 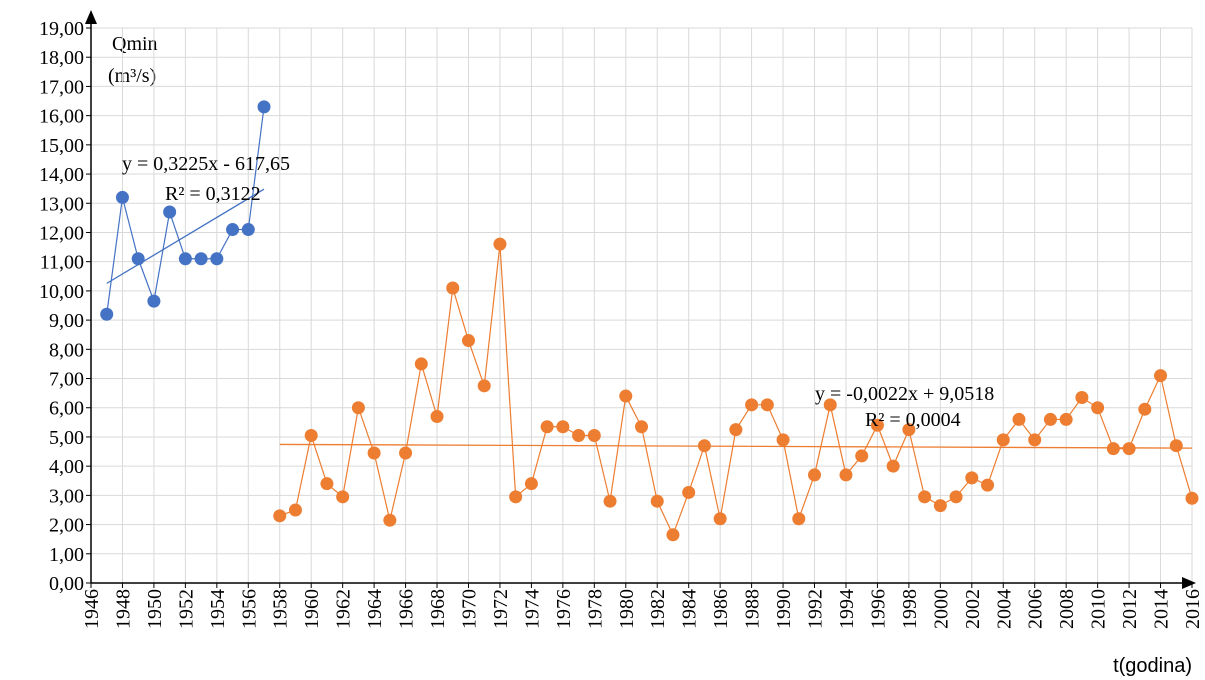 What do you see at coordinates (66, 321) in the screenshot?
I see `y-tick-label: 9,00` at bounding box center [66, 321].